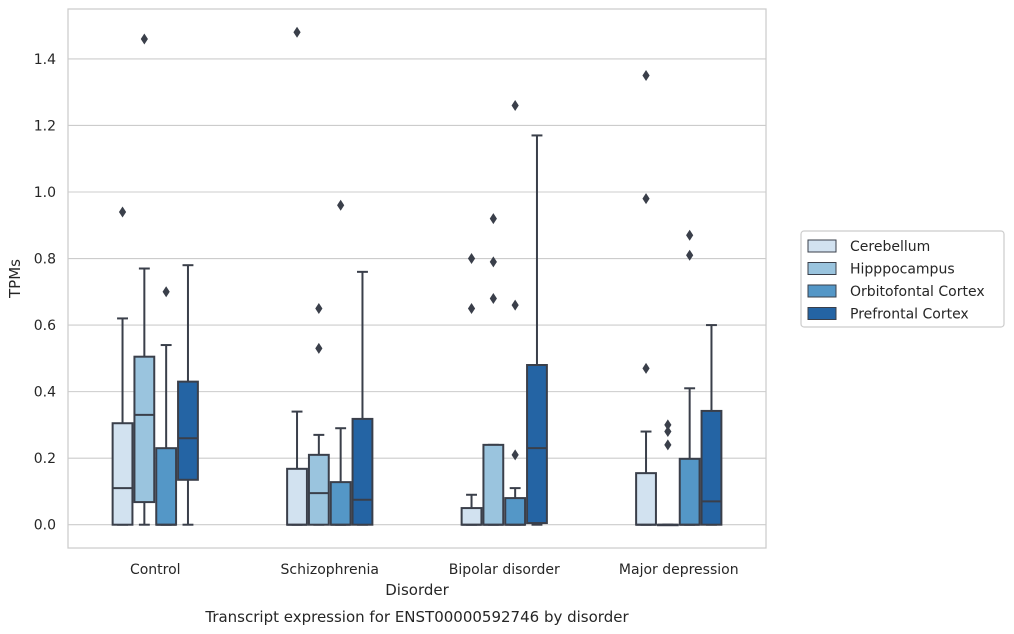 This screenshot has width=1014, height=634. What do you see at coordinates (679, 570) in the screenshot?
I see `x-tick-label: Major depression` at bounding box center [679, 570].